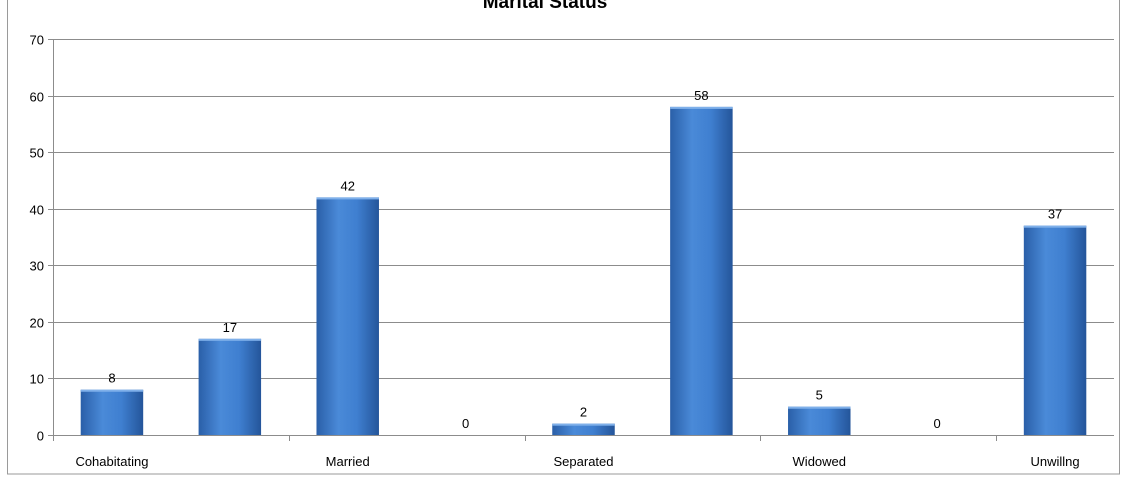  I want to click on y-tick-label: 20, so click(37, 323).